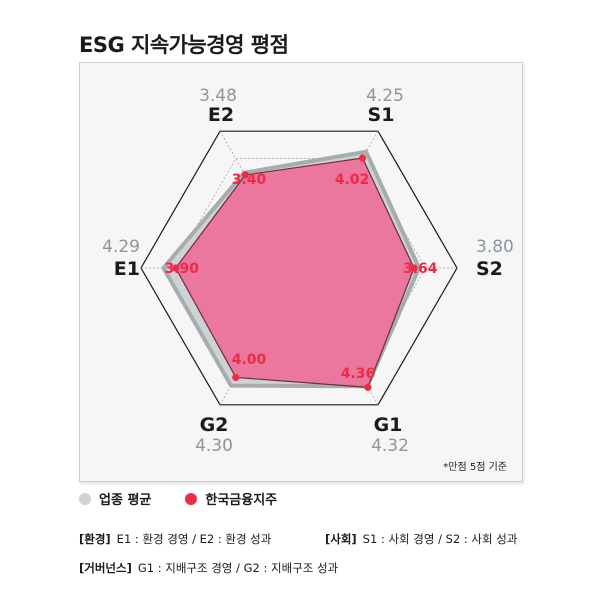 This screenshot has width=600, height=600. What do you see at coordinates (249, 180) in the screenshot?
I see `company-value-e2: 3.40` at bounding box center [249, 180].